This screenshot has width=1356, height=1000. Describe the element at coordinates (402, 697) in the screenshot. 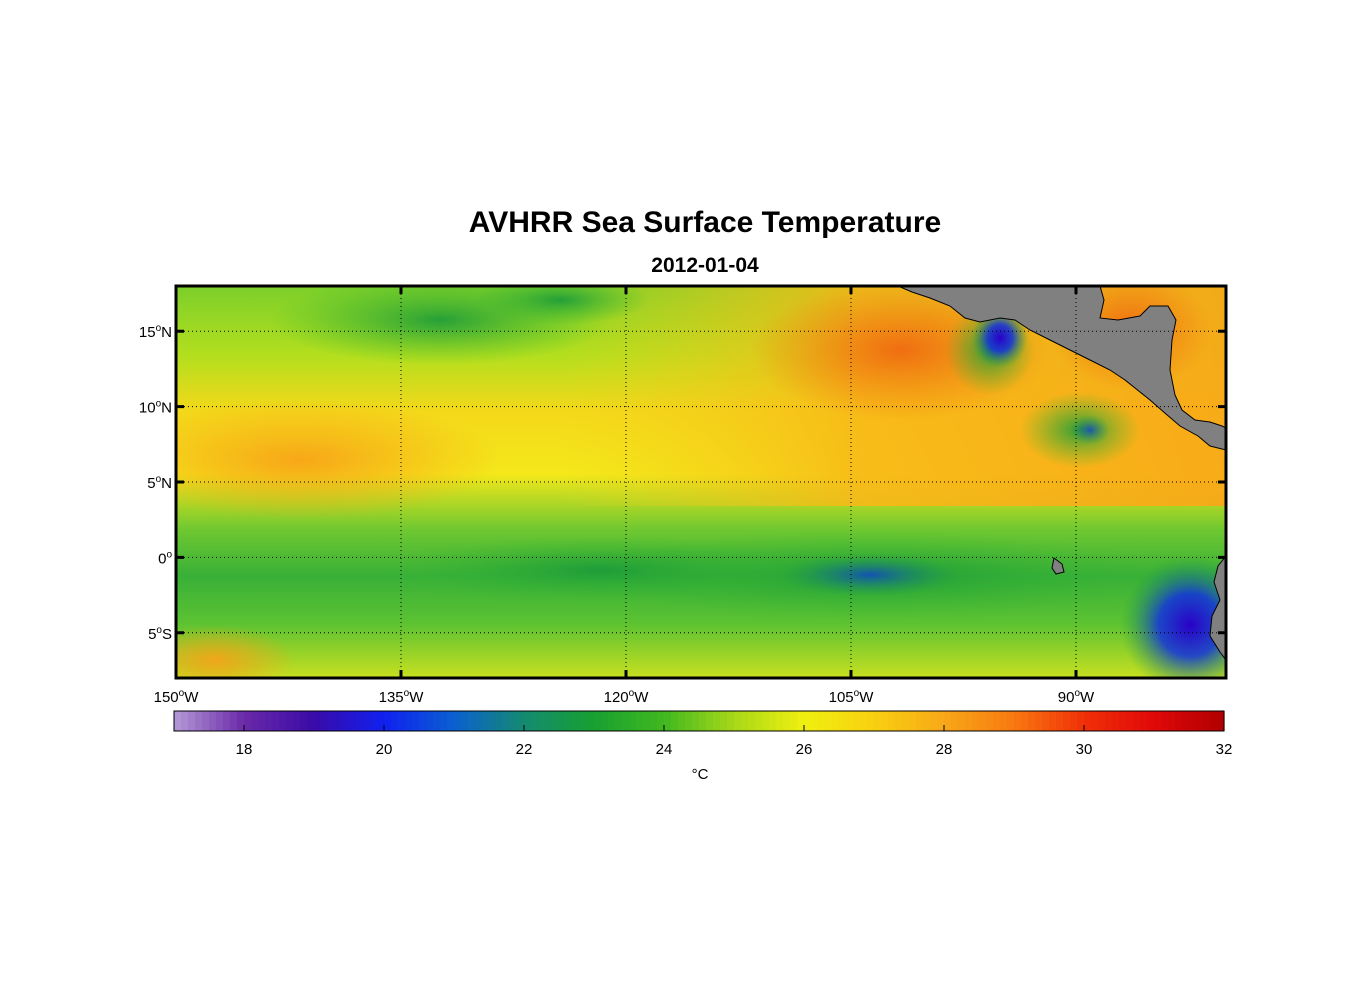

I see `lon-tick-label: 135oW` at that location.